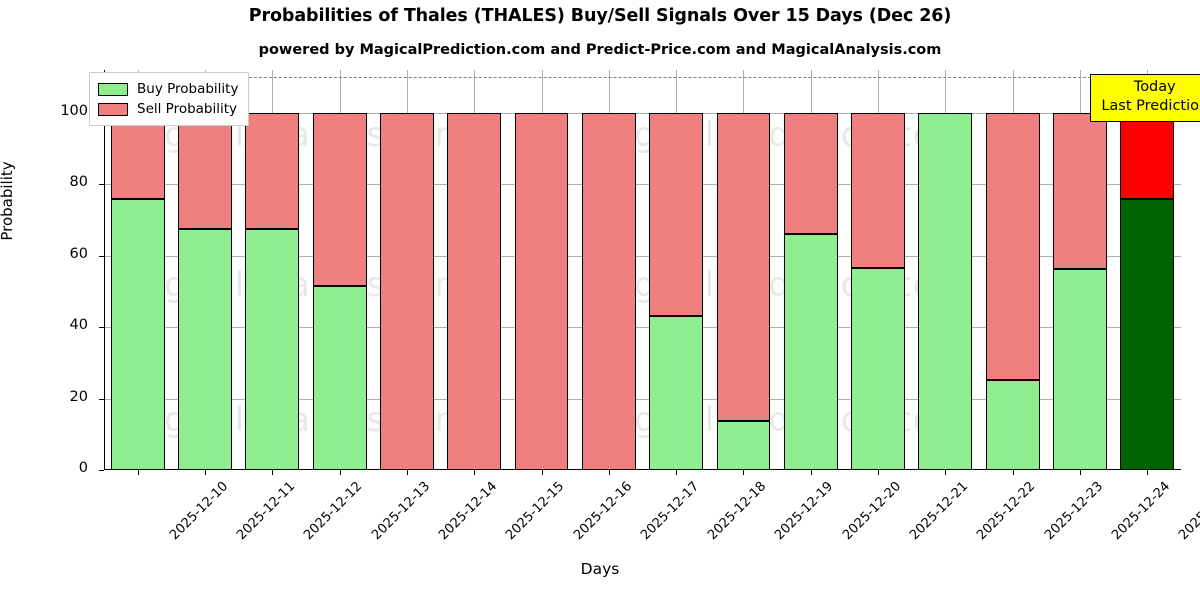 This screenshot has height=600, width=1200. Describe the element at coordinates (266, 511) in the screenshot. I see `x-tick-label: 2025-12-11` at that location.